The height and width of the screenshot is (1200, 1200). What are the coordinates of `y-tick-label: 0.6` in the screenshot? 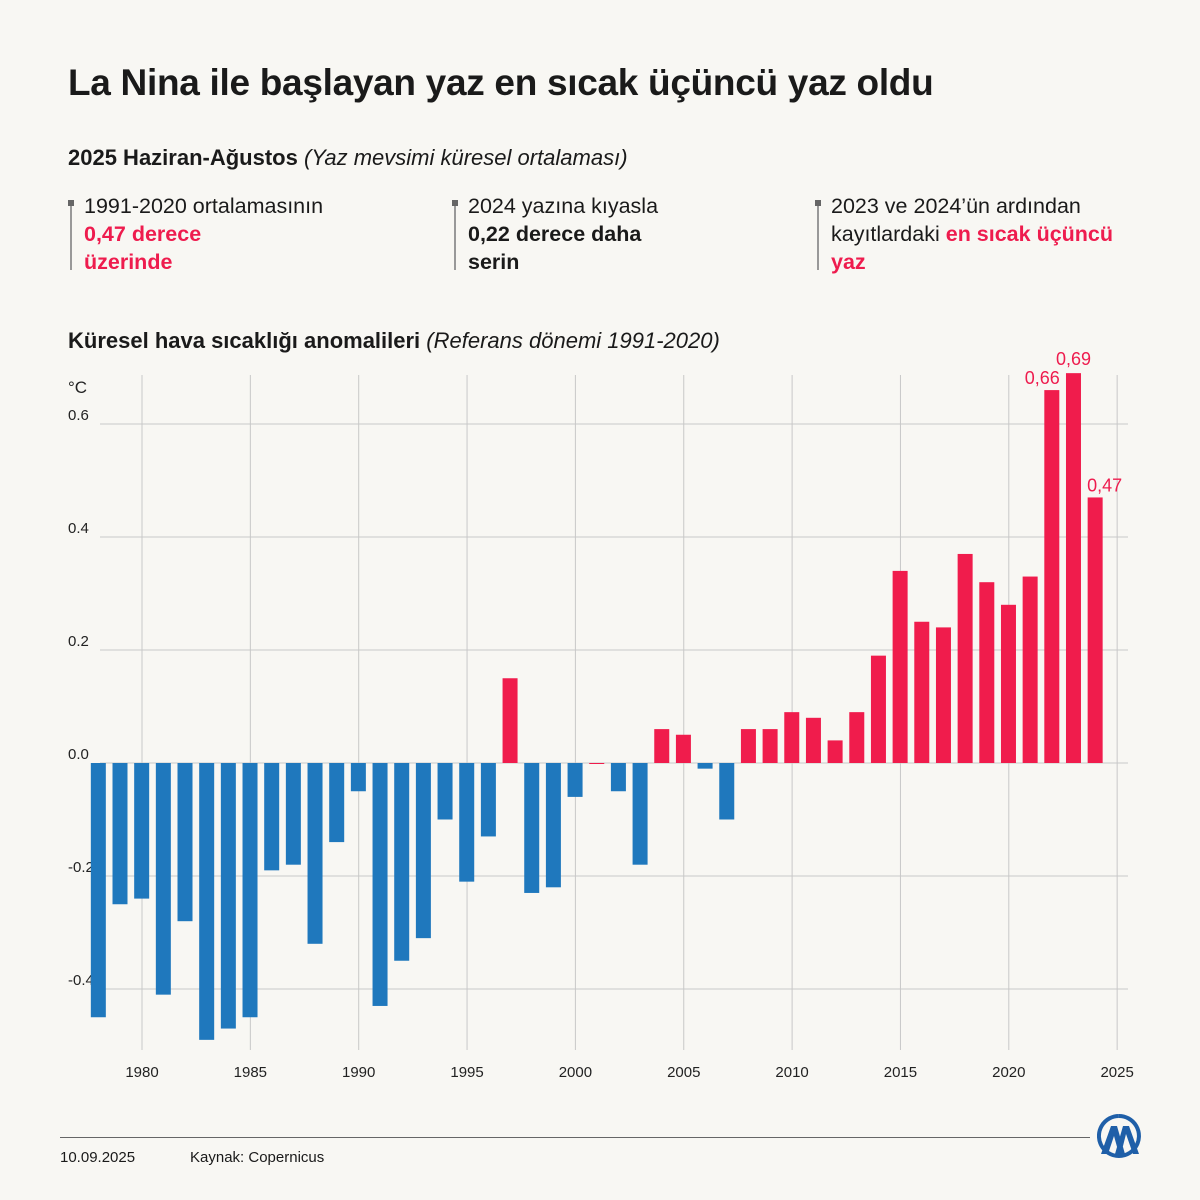 It's located at (78, 415).